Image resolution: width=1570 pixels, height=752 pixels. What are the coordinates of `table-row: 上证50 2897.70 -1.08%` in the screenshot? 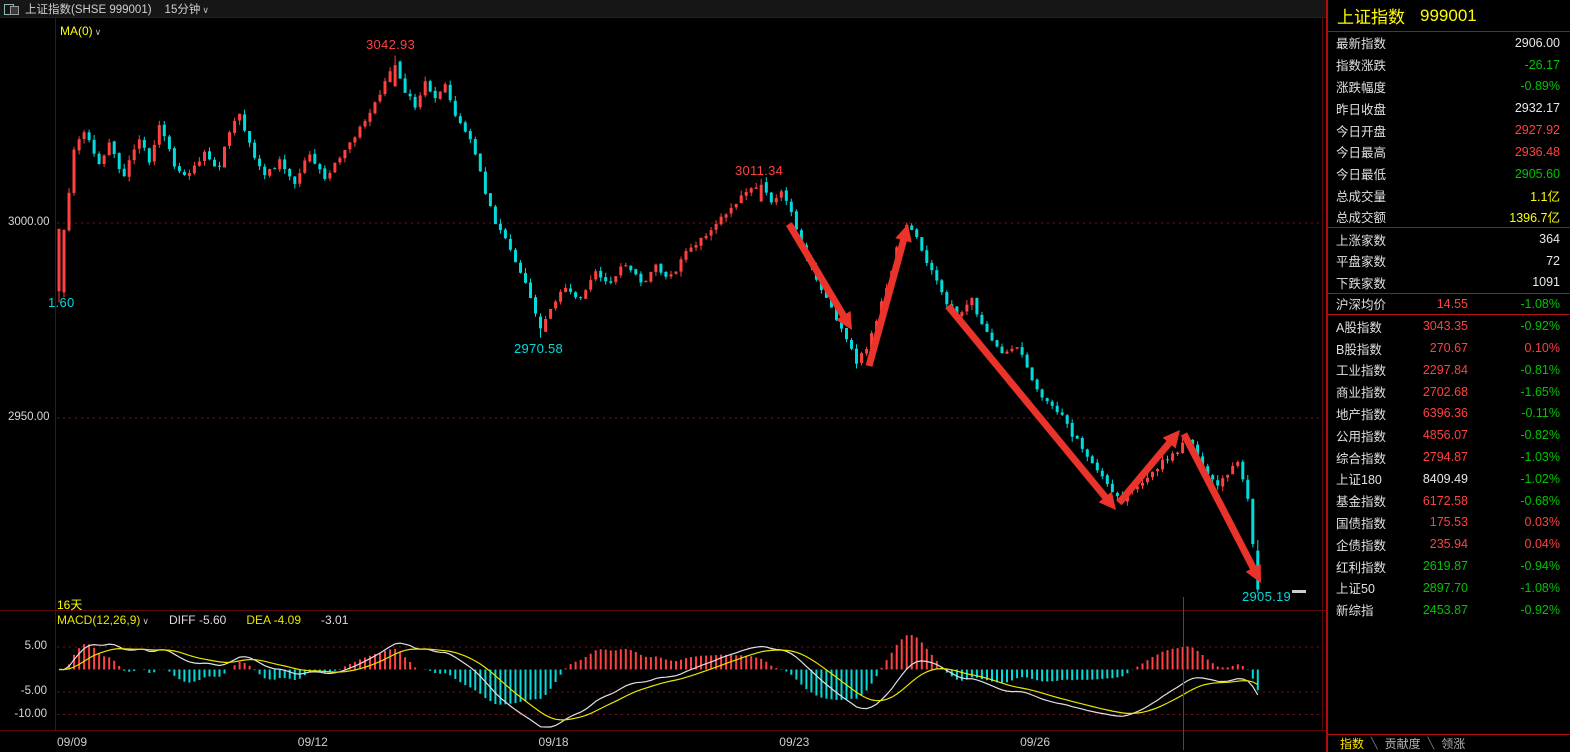 It's located at (1449, 588).